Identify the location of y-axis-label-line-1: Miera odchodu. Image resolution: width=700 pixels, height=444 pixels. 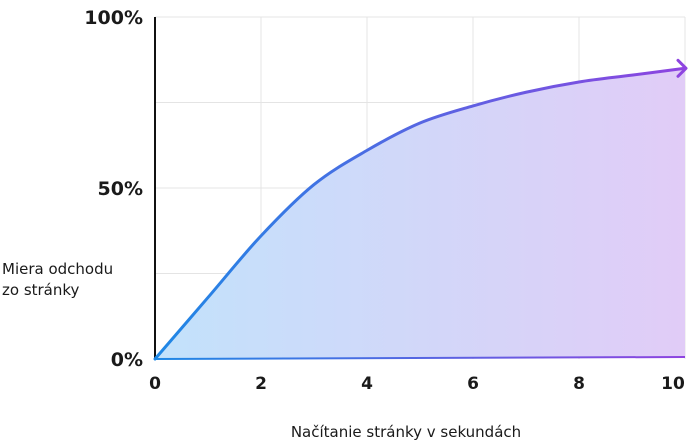
(57, 269).